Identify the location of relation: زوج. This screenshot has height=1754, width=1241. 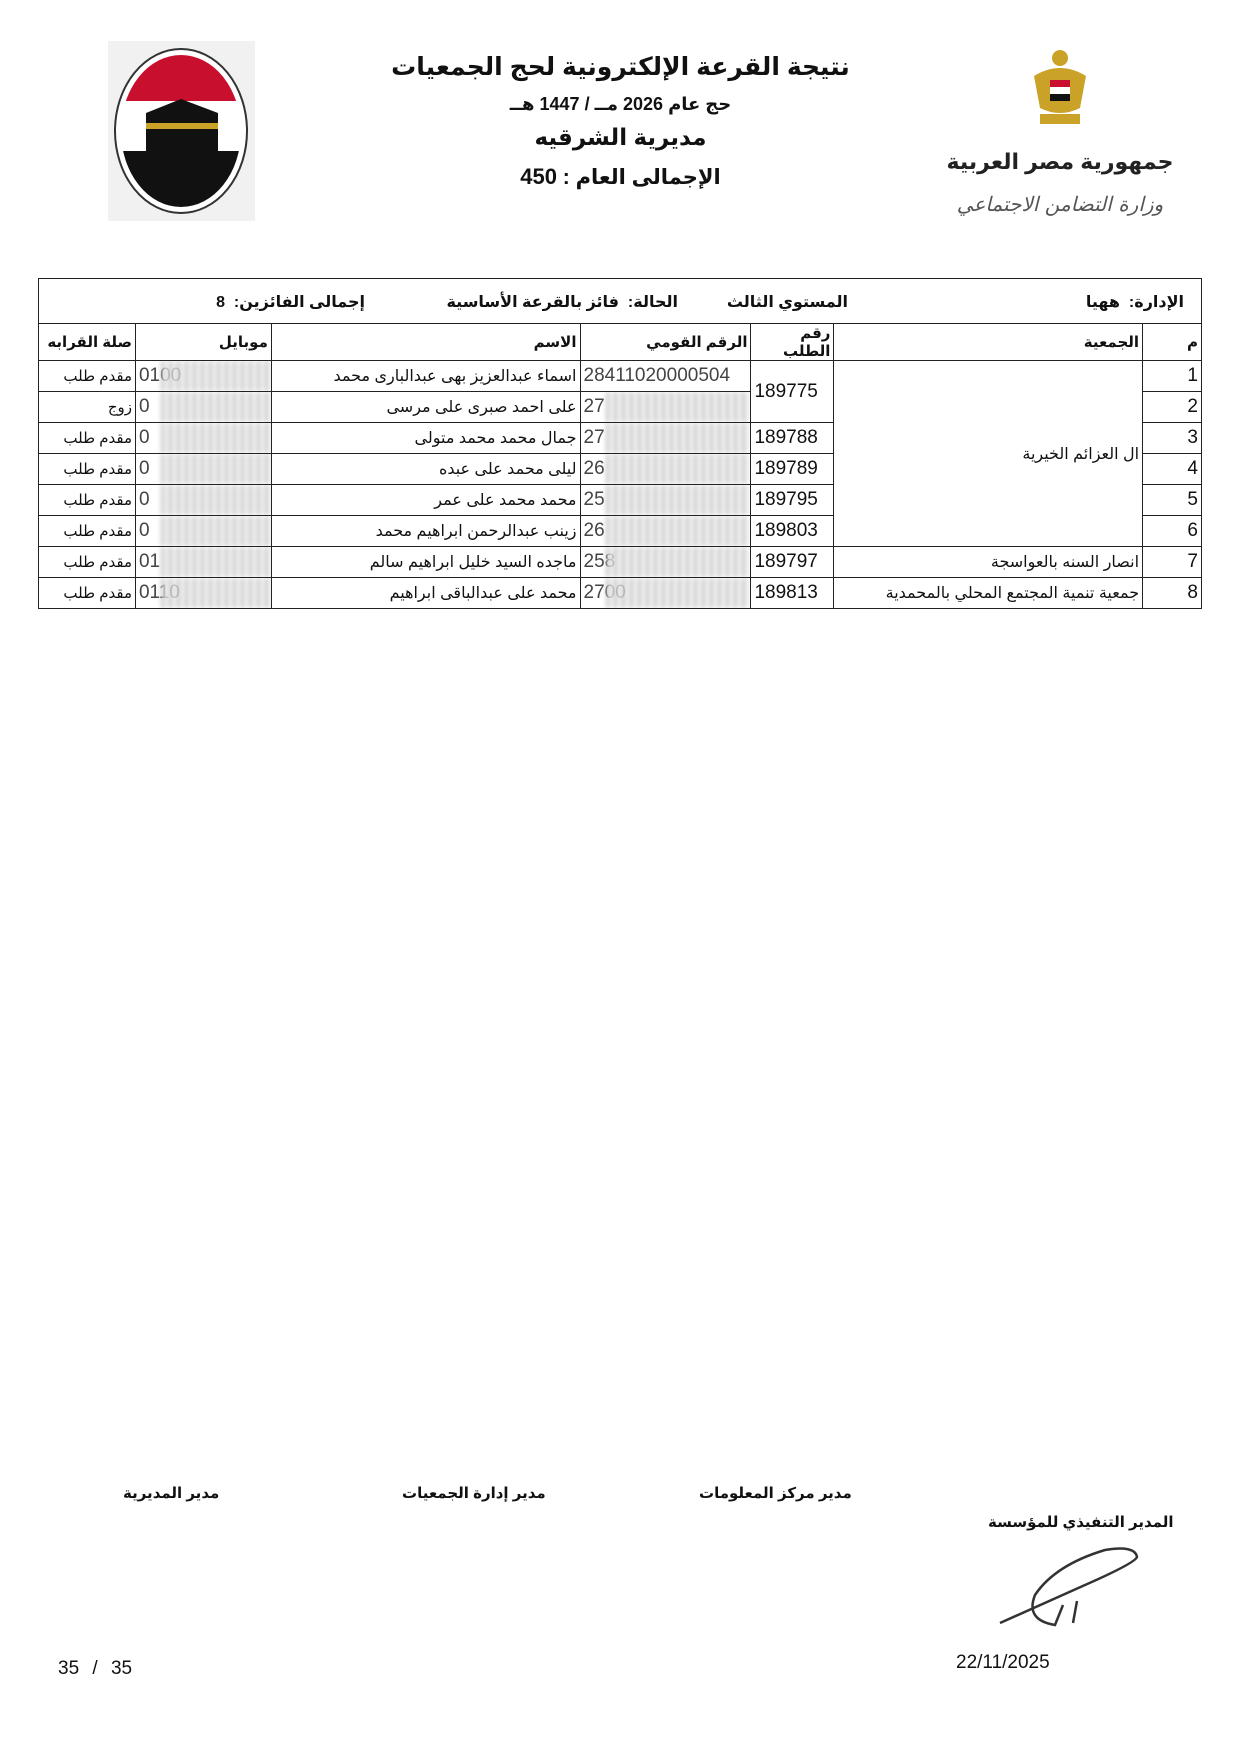
(87, 407).